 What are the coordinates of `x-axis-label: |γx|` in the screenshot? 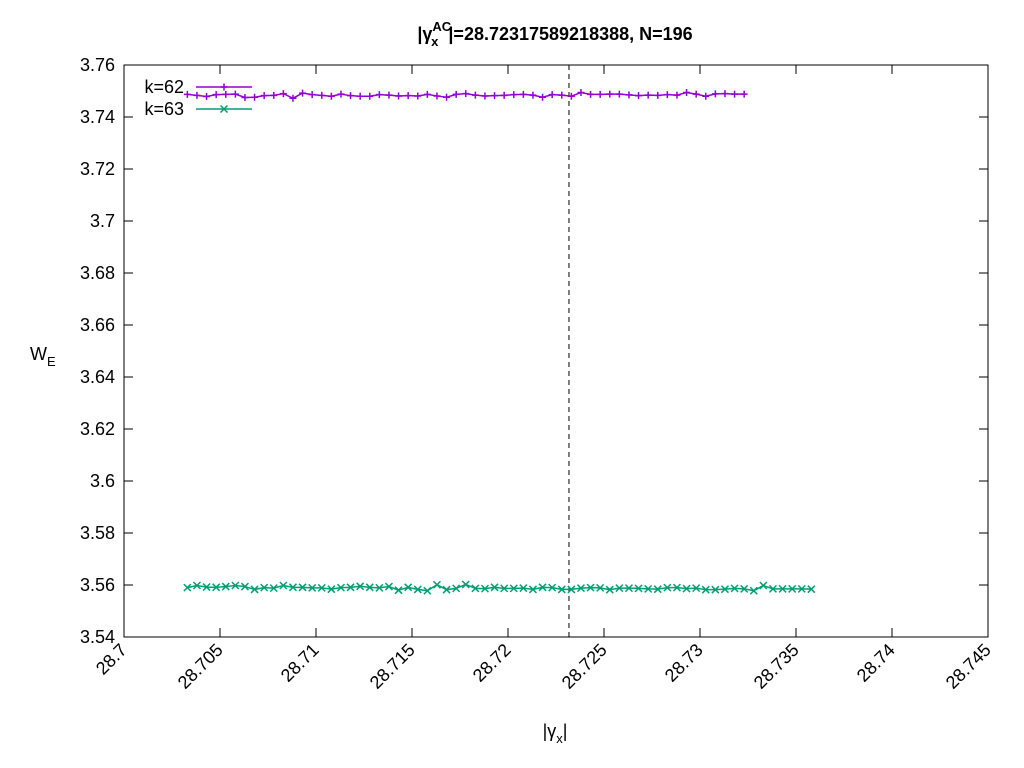 It's located at (555, 733).